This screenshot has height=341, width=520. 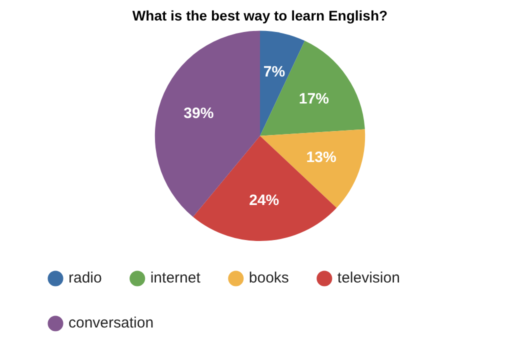 What do you see at coordinates (274, 71) in the screenshot?
I see `data-label: 7%` at bounding box center [274, 71].